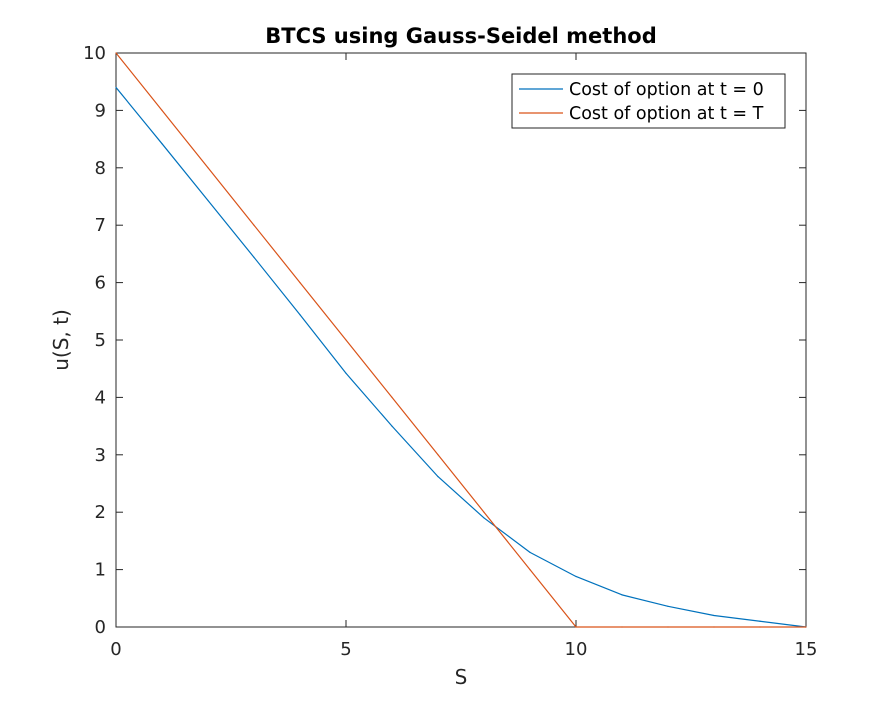 Image resolution: width=891 pixels, height=707 pixels. What do you see at coordinates (100, 340) in the screenshot?
I see `y-tick-label: 5` at bounding box center [100, 340].